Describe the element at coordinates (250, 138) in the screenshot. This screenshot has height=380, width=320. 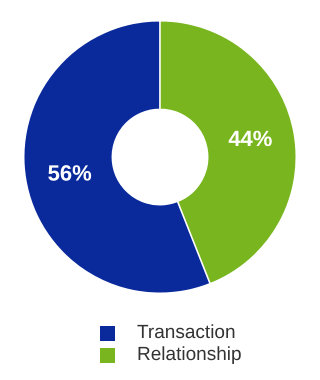
I see `data-label: 44%` at that location.